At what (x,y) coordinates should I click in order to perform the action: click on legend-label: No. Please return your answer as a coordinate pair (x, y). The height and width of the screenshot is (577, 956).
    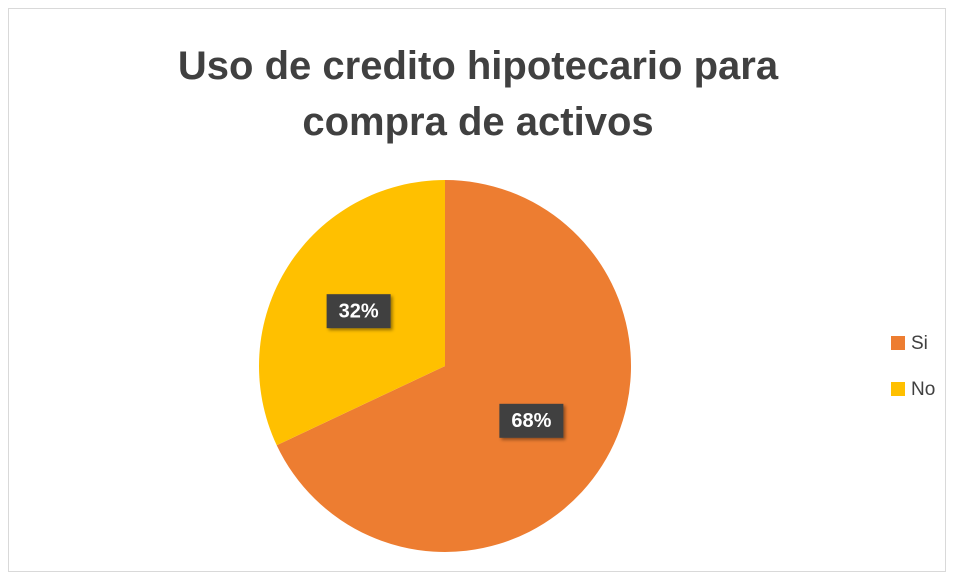
    Looking at the image, I should click on (923, 389).